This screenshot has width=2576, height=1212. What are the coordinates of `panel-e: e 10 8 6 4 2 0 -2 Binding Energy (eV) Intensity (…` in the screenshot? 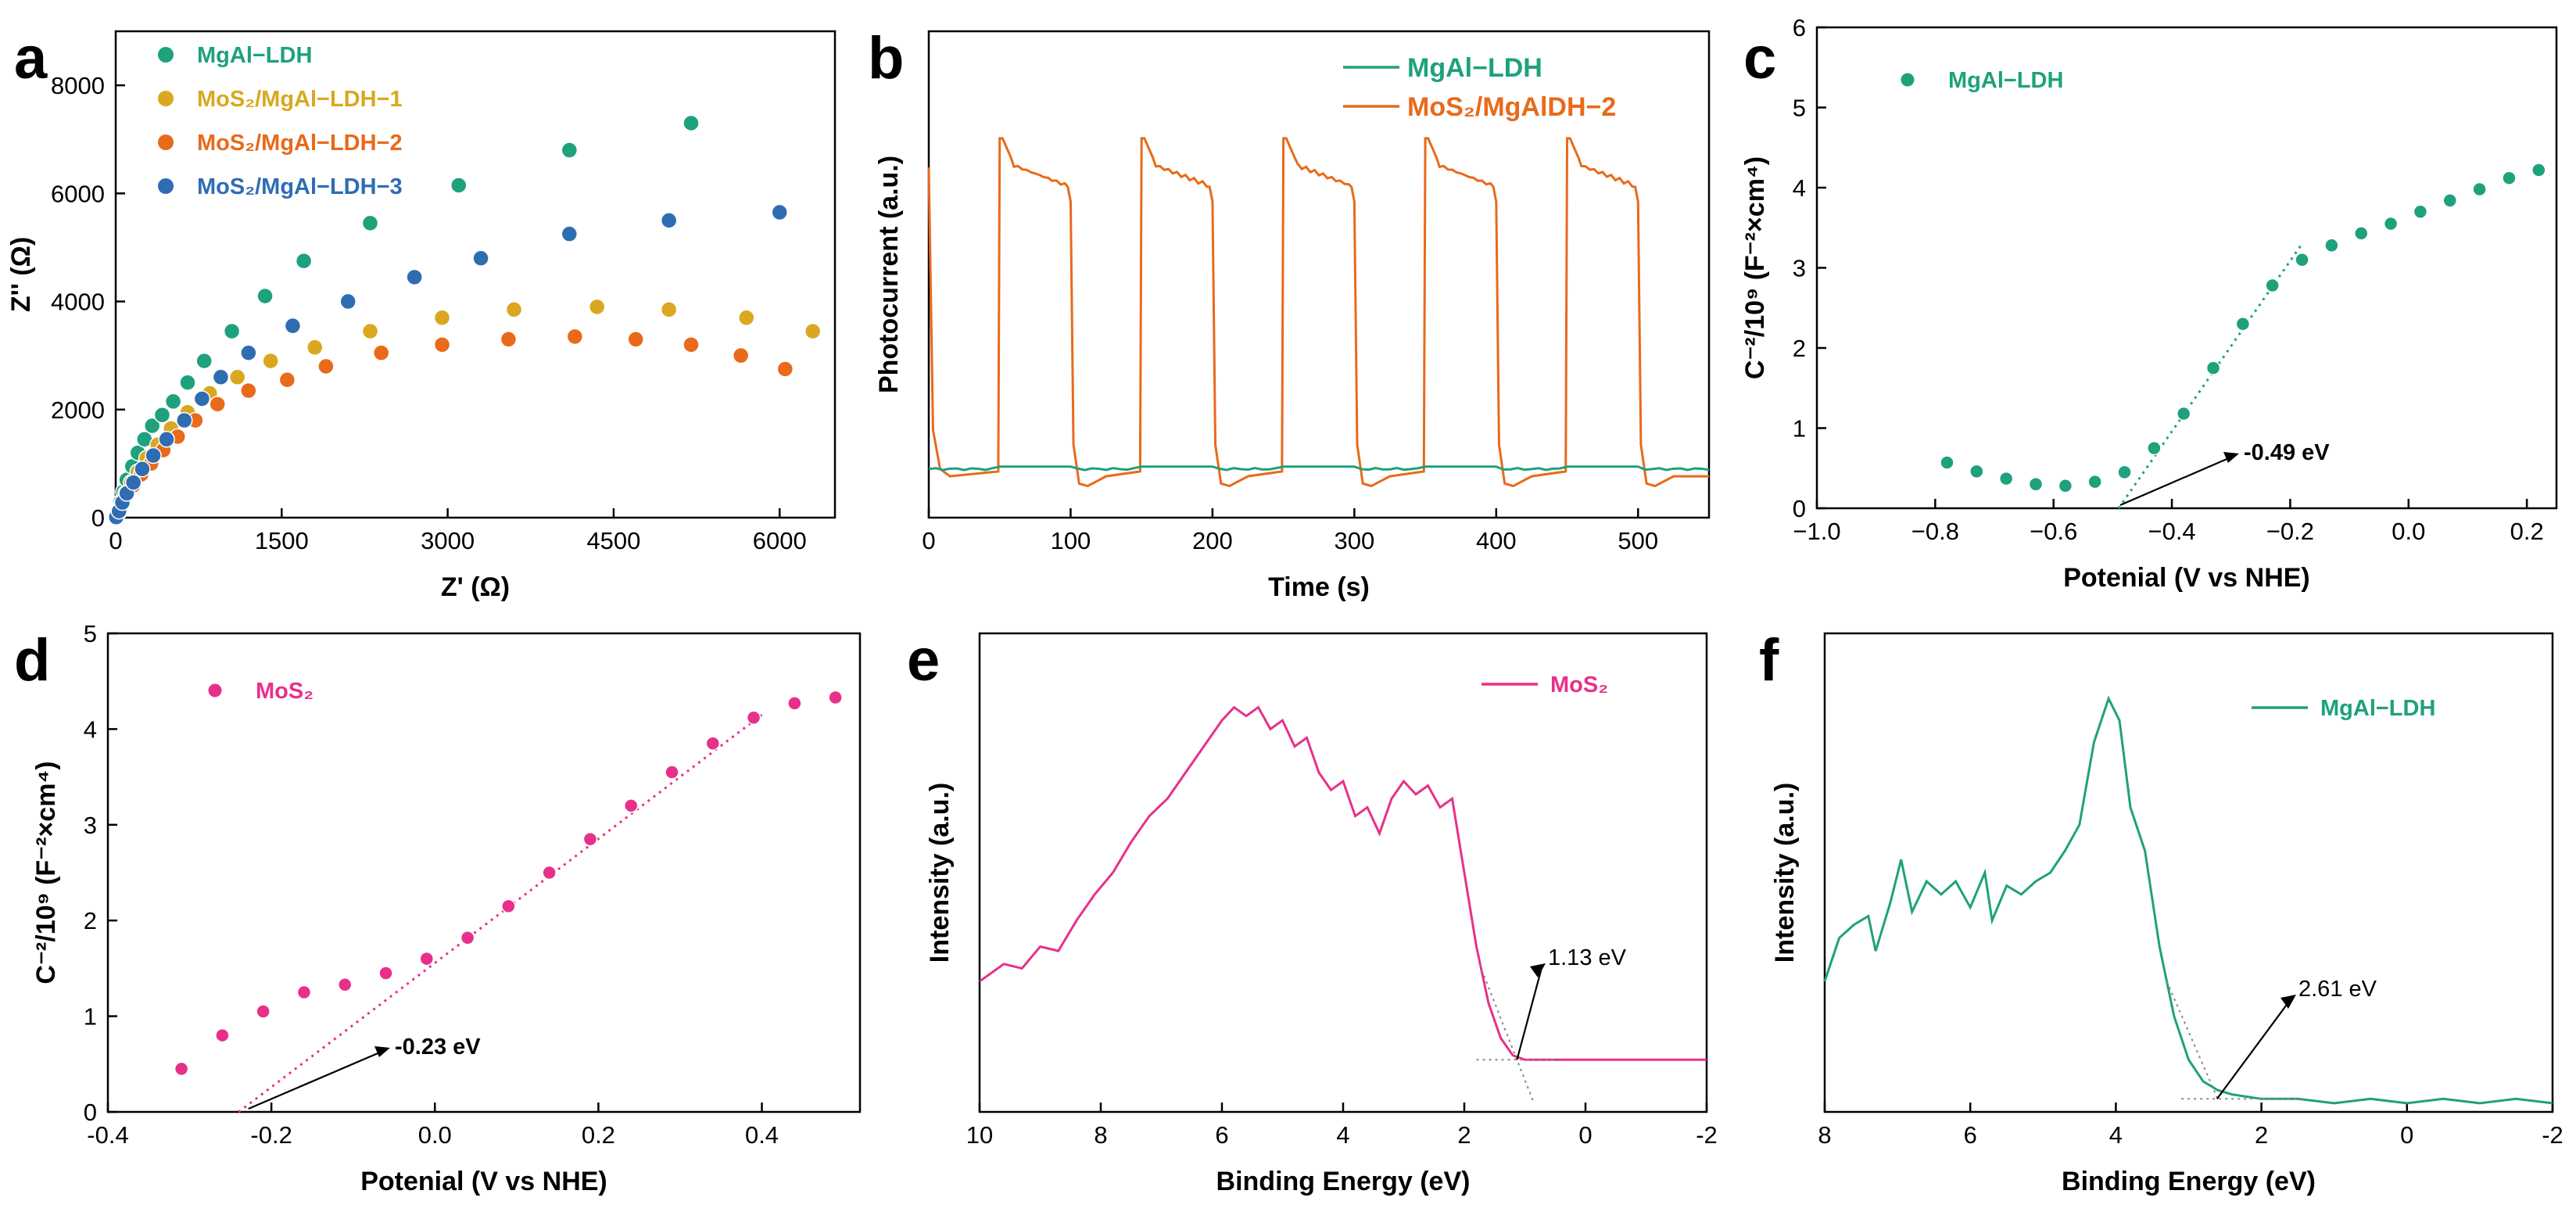 It's located at (1312, 912).